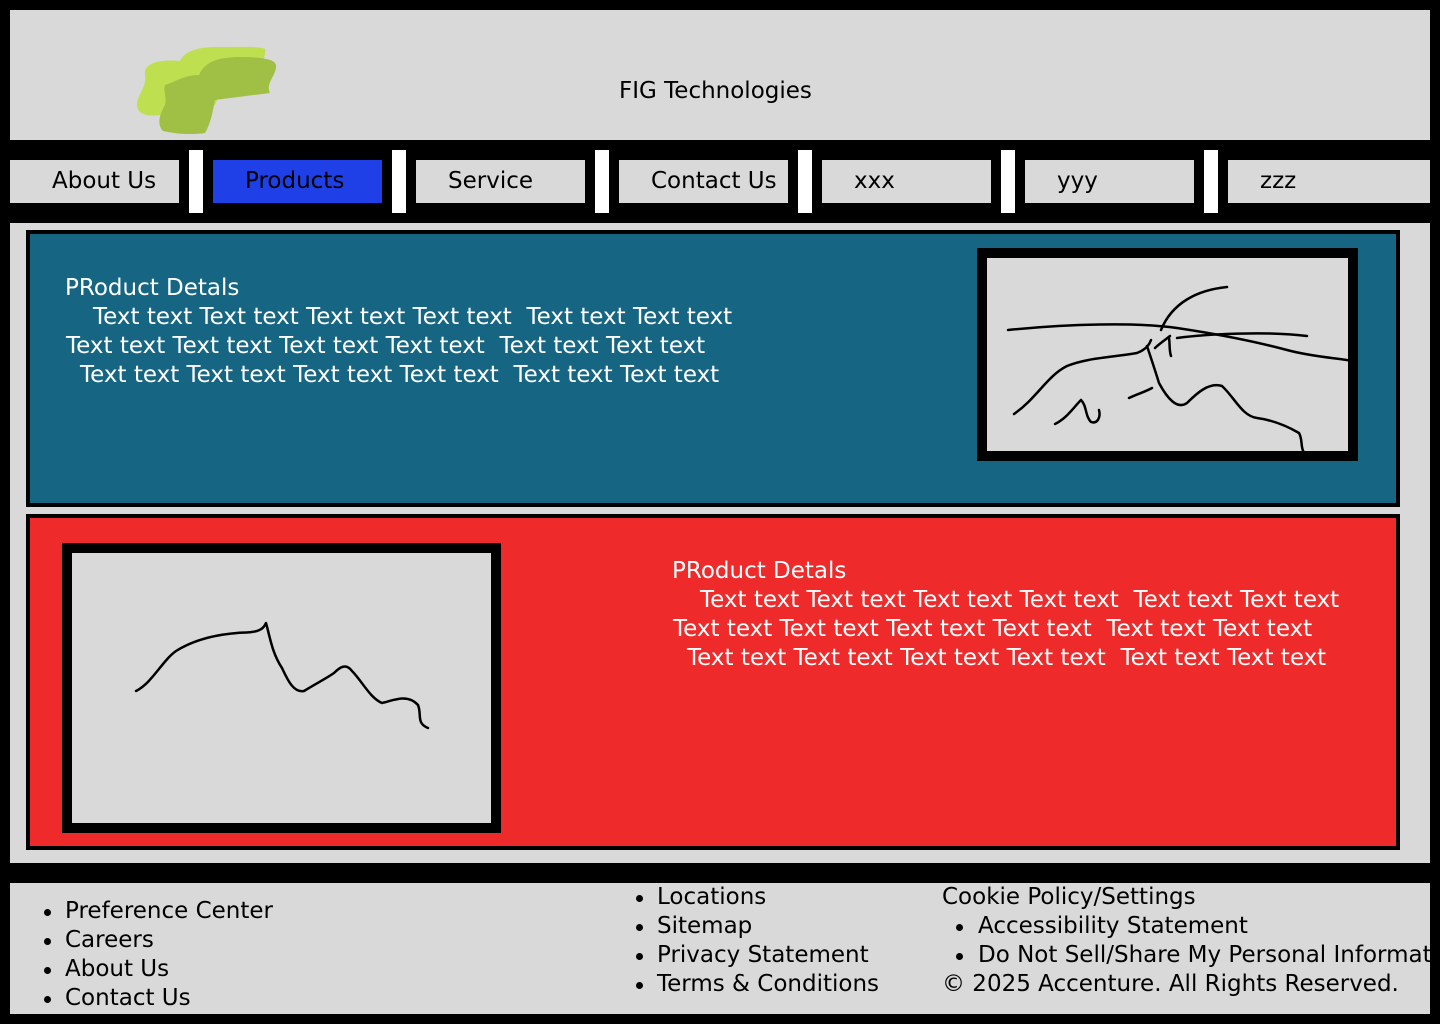 The height and width of the screenshot is (1024, 1440). I want to click on nav-label: xxx, so click(874, 181).